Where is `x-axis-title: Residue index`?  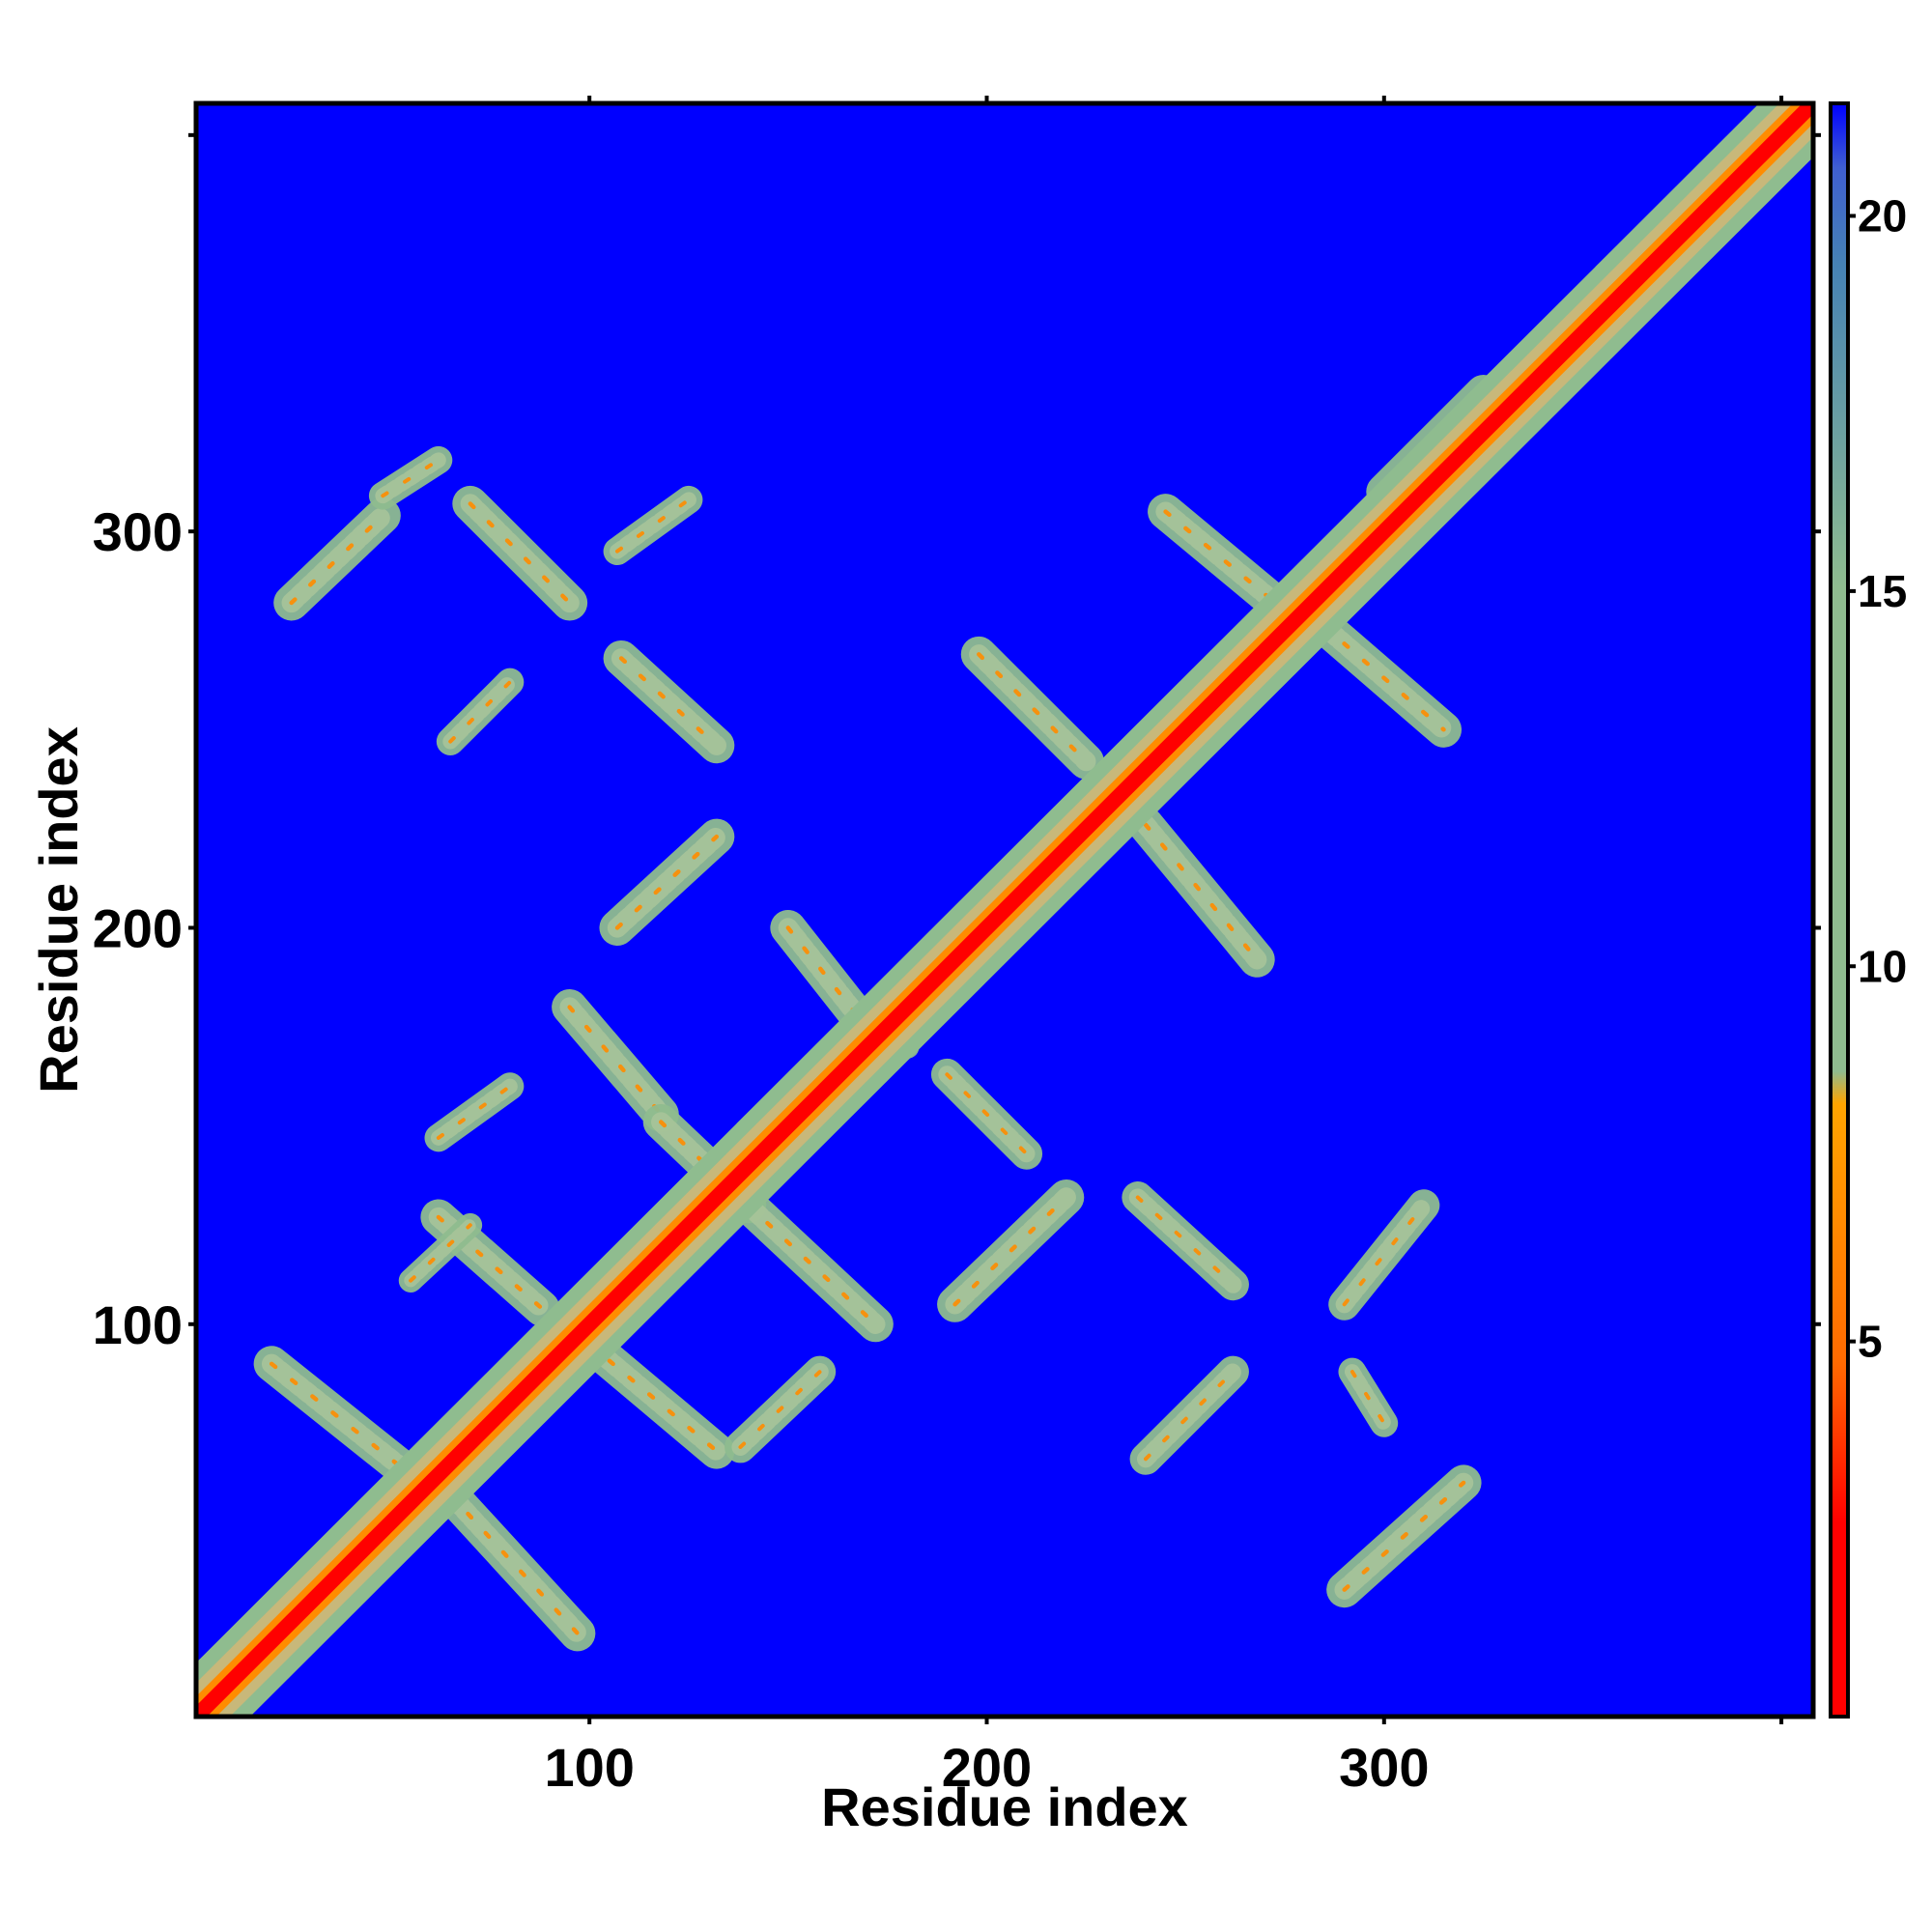
x-axis-title: Residue index is located at coordinates (1005, 1806).